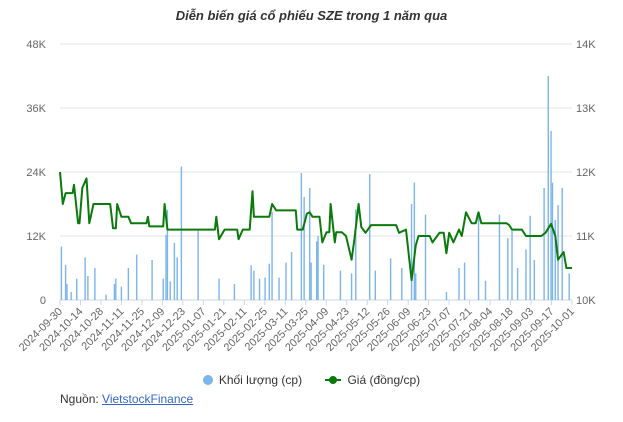 This screenshot has width=623, height=422. What do you see at coordinates (36, 173) in the screenshot?
I see `left-axis-tick-label: 24K` at bounding box center [36, 173].